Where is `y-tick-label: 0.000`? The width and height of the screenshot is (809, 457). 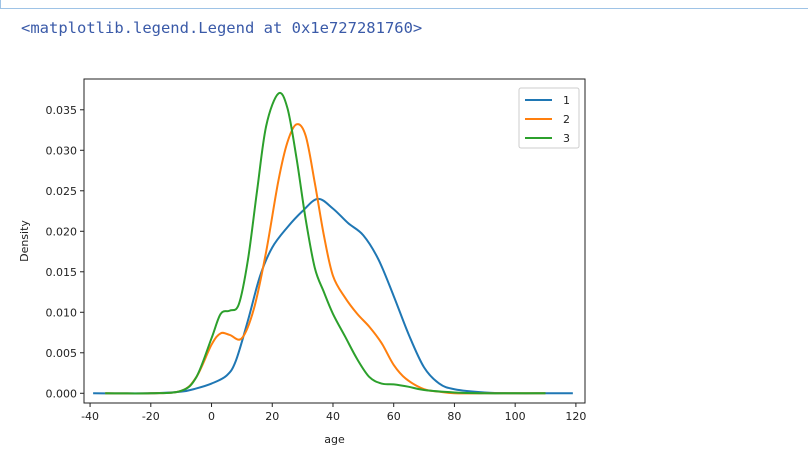
y-tick-label: 0.000 is located at coordinates (62, 393).